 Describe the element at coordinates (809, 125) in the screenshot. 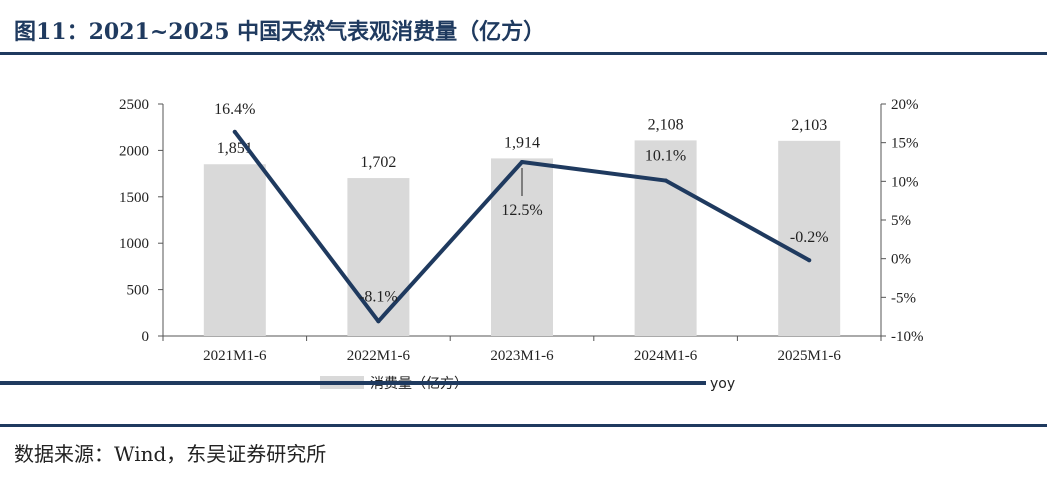

I see `bar-value-label: 2,103` at that location.